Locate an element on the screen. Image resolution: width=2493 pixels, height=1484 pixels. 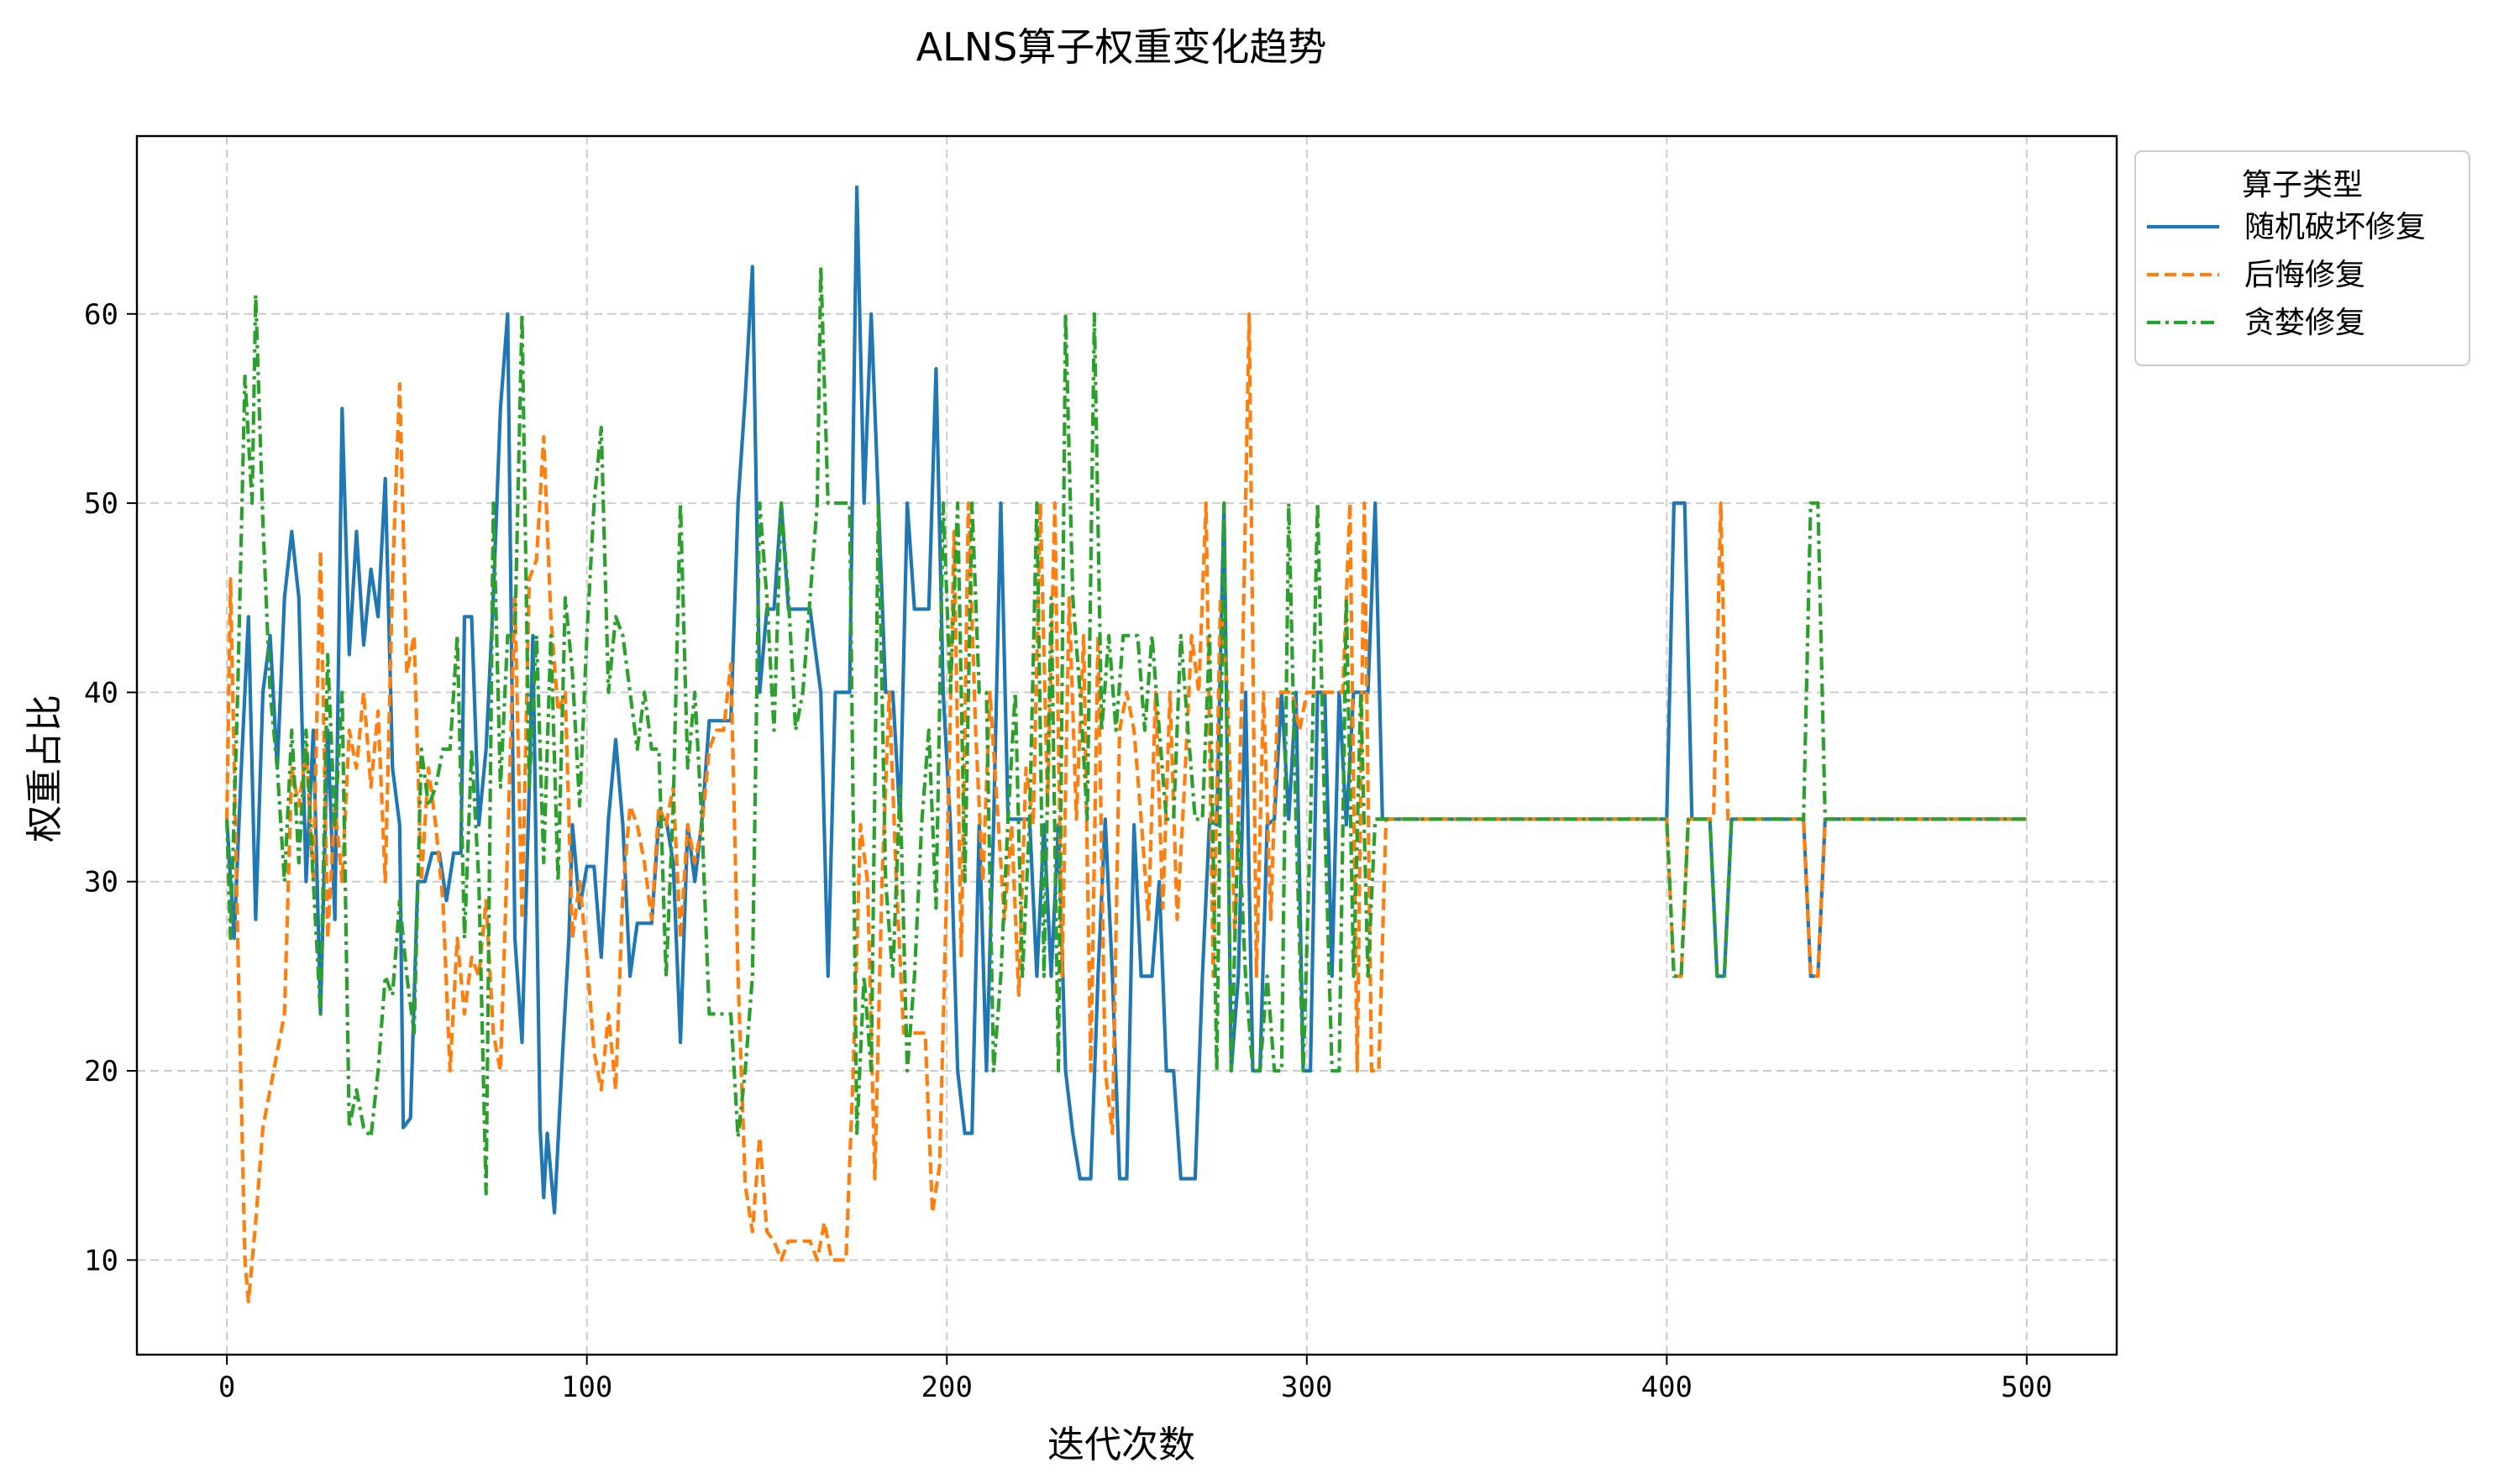
chart-title: ALNS算子权重变化趋势 is located at coordinates (1122, 47).